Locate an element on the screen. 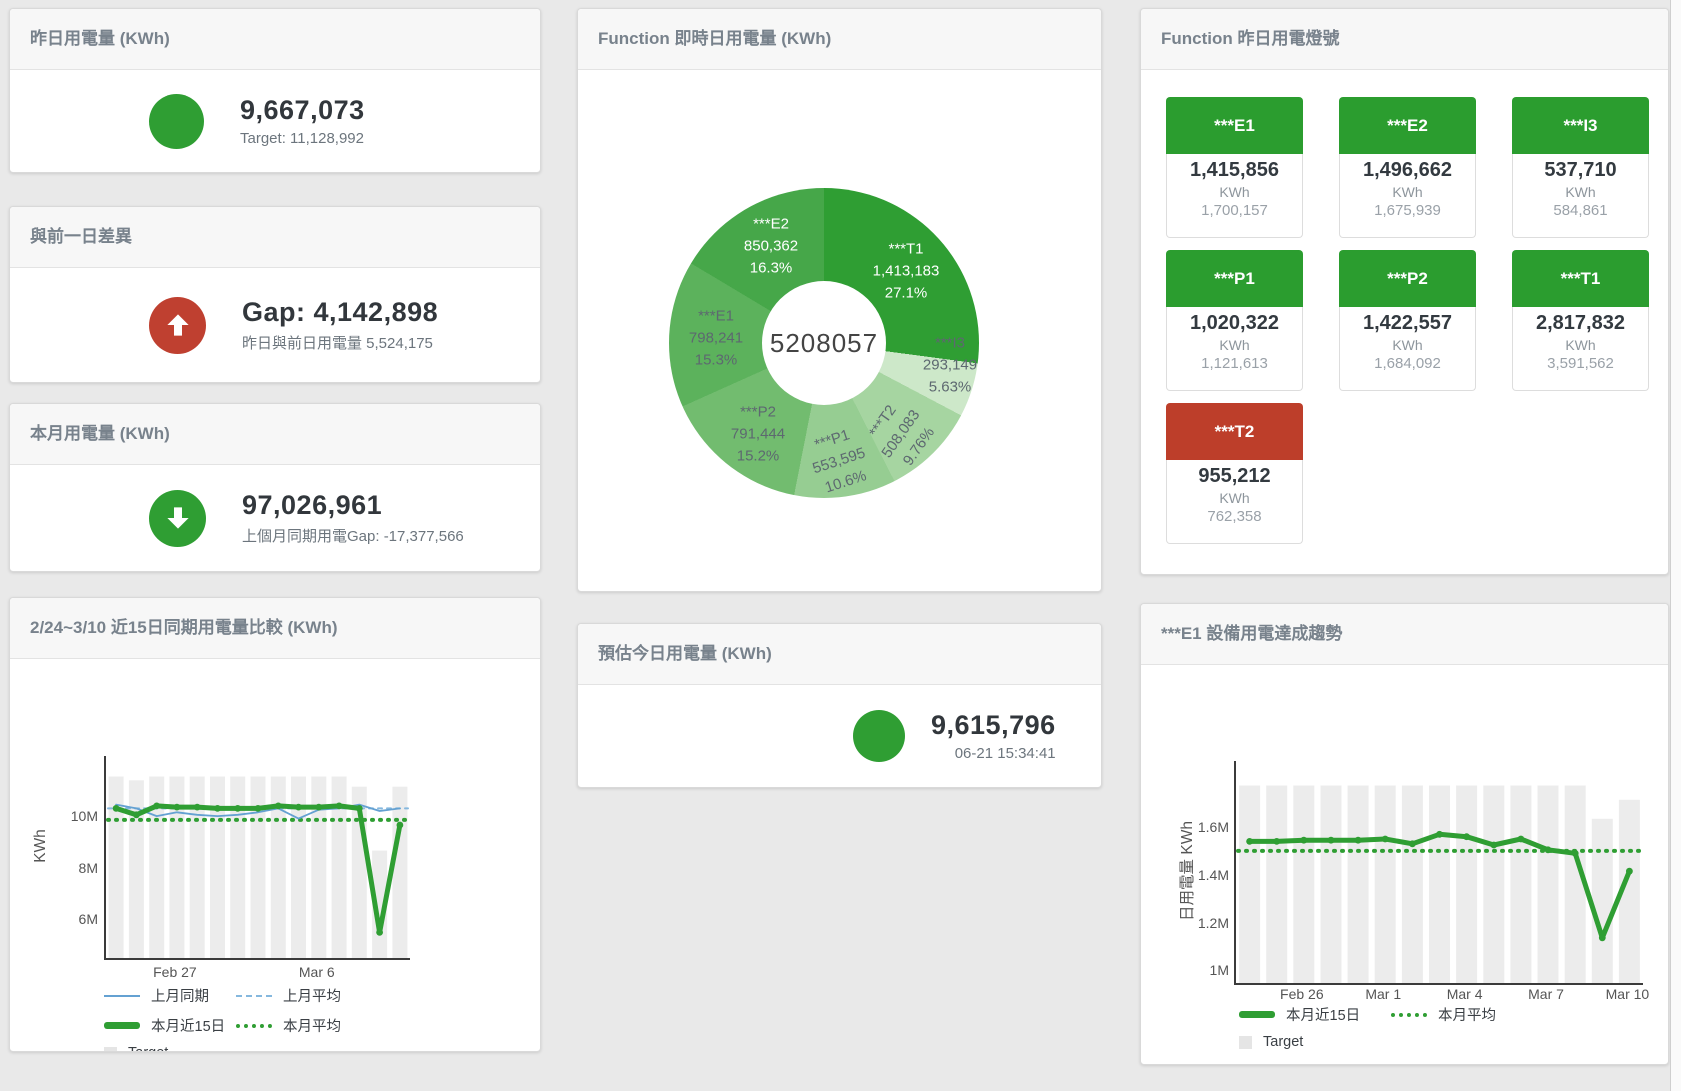  tile-body: 537,710 KWh 584,861 is located at coordinates (1580, 196).